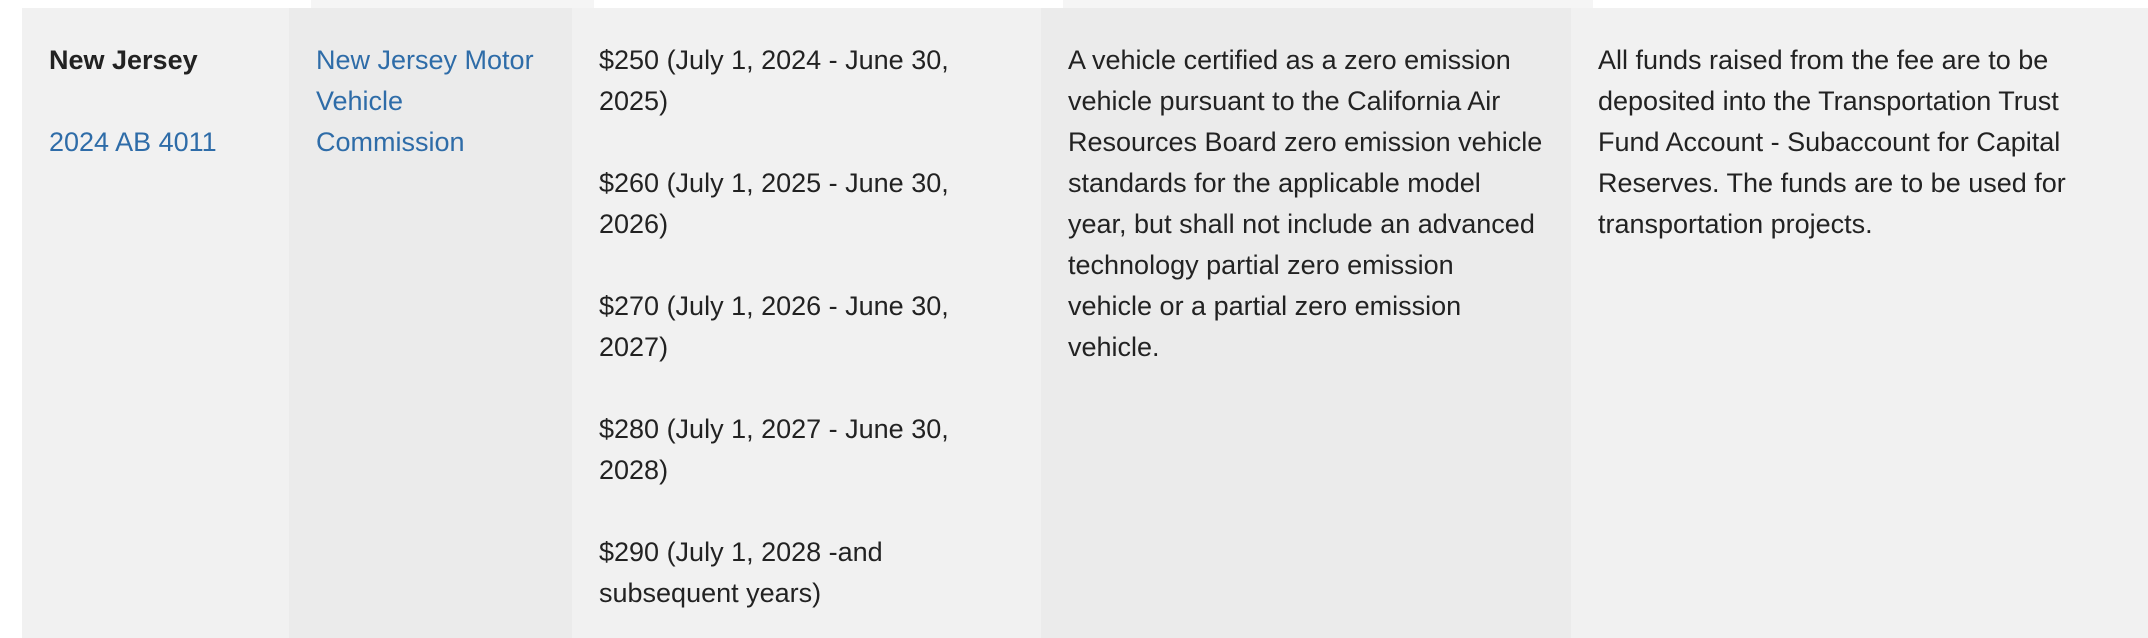 Image resolution: width=2148 pixels, height=638 pixels. Describe the element at coordinates (430, 323) in the screenshot. I see `agency-cell: New Jersey Motor Vehicle Commission` at that location.